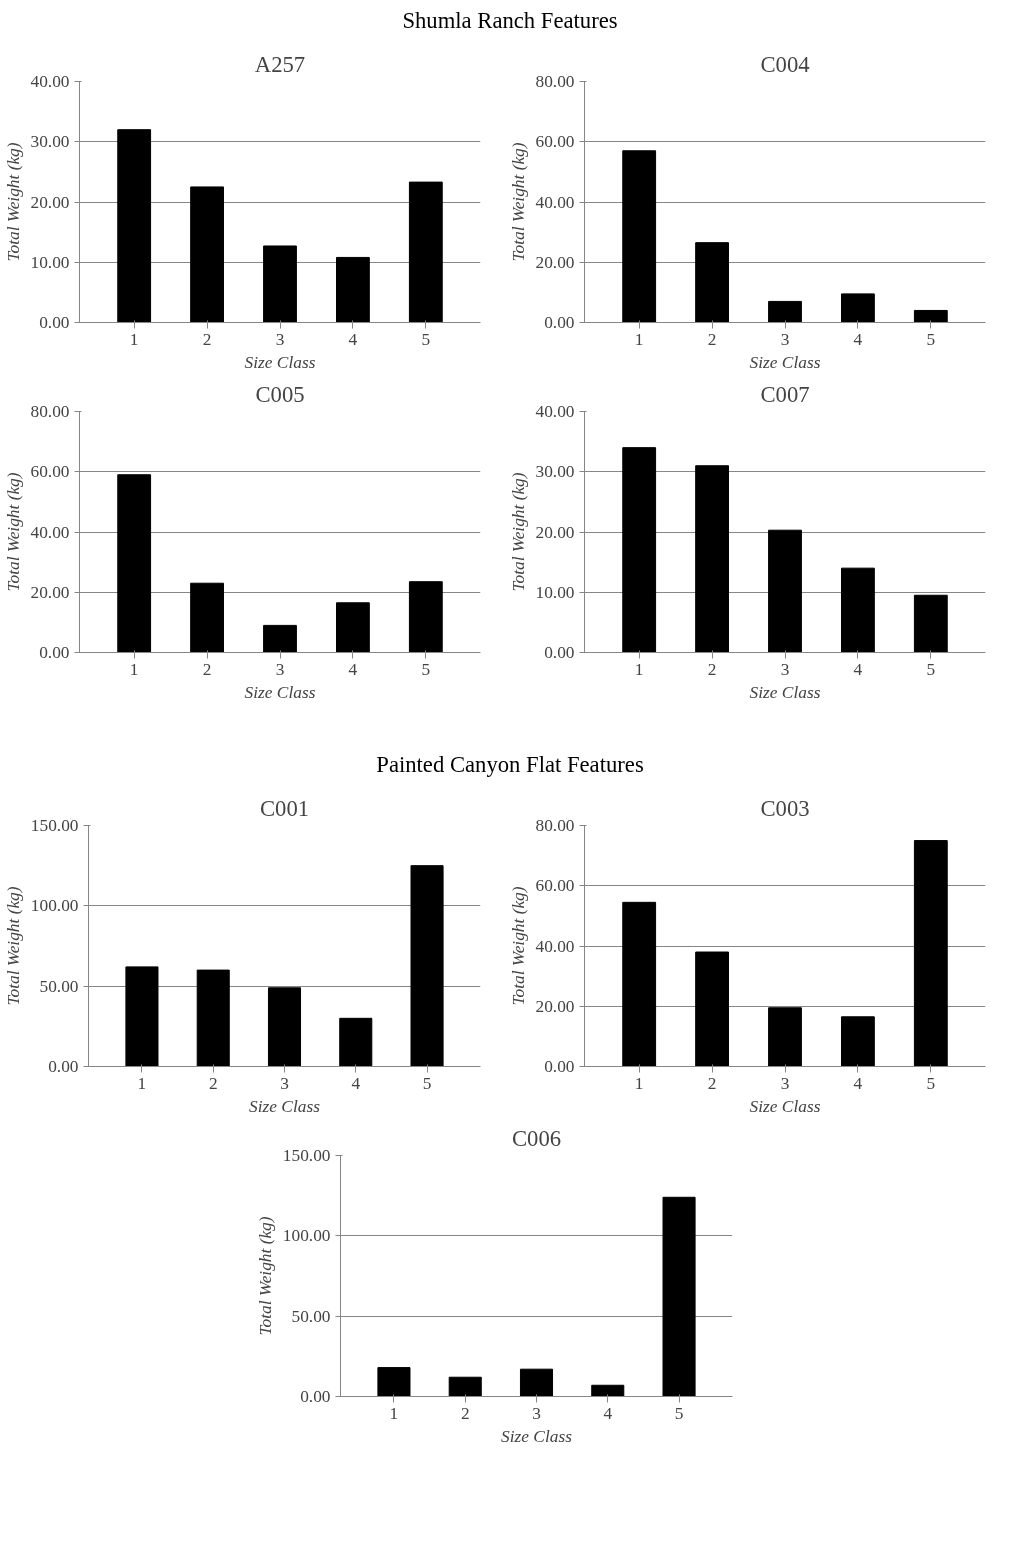 Image resolution: width=1035 pixels, height=1563 pixels. I want to click on chart-title: C003, so click(785, 808).